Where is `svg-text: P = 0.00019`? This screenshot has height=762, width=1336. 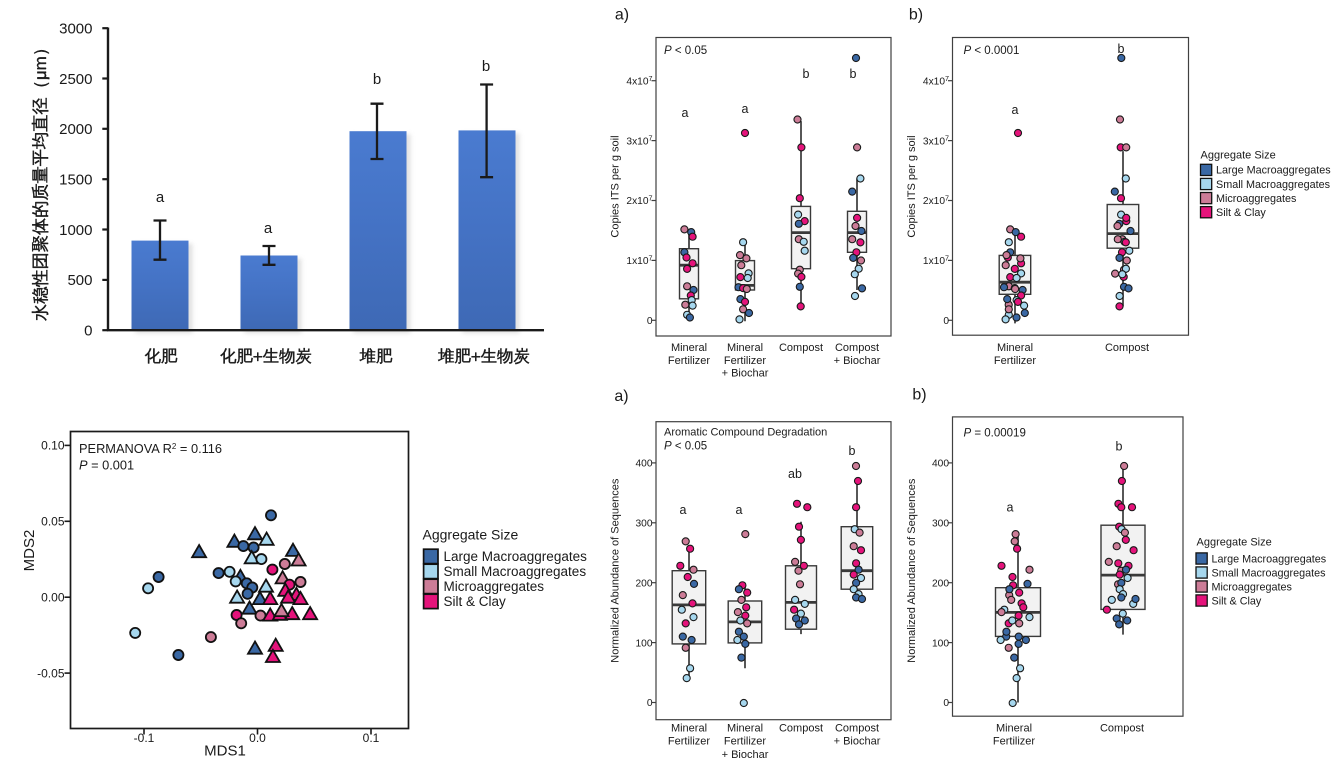 svg-text: P = 0.00019 is located at coordinates (995, 434).